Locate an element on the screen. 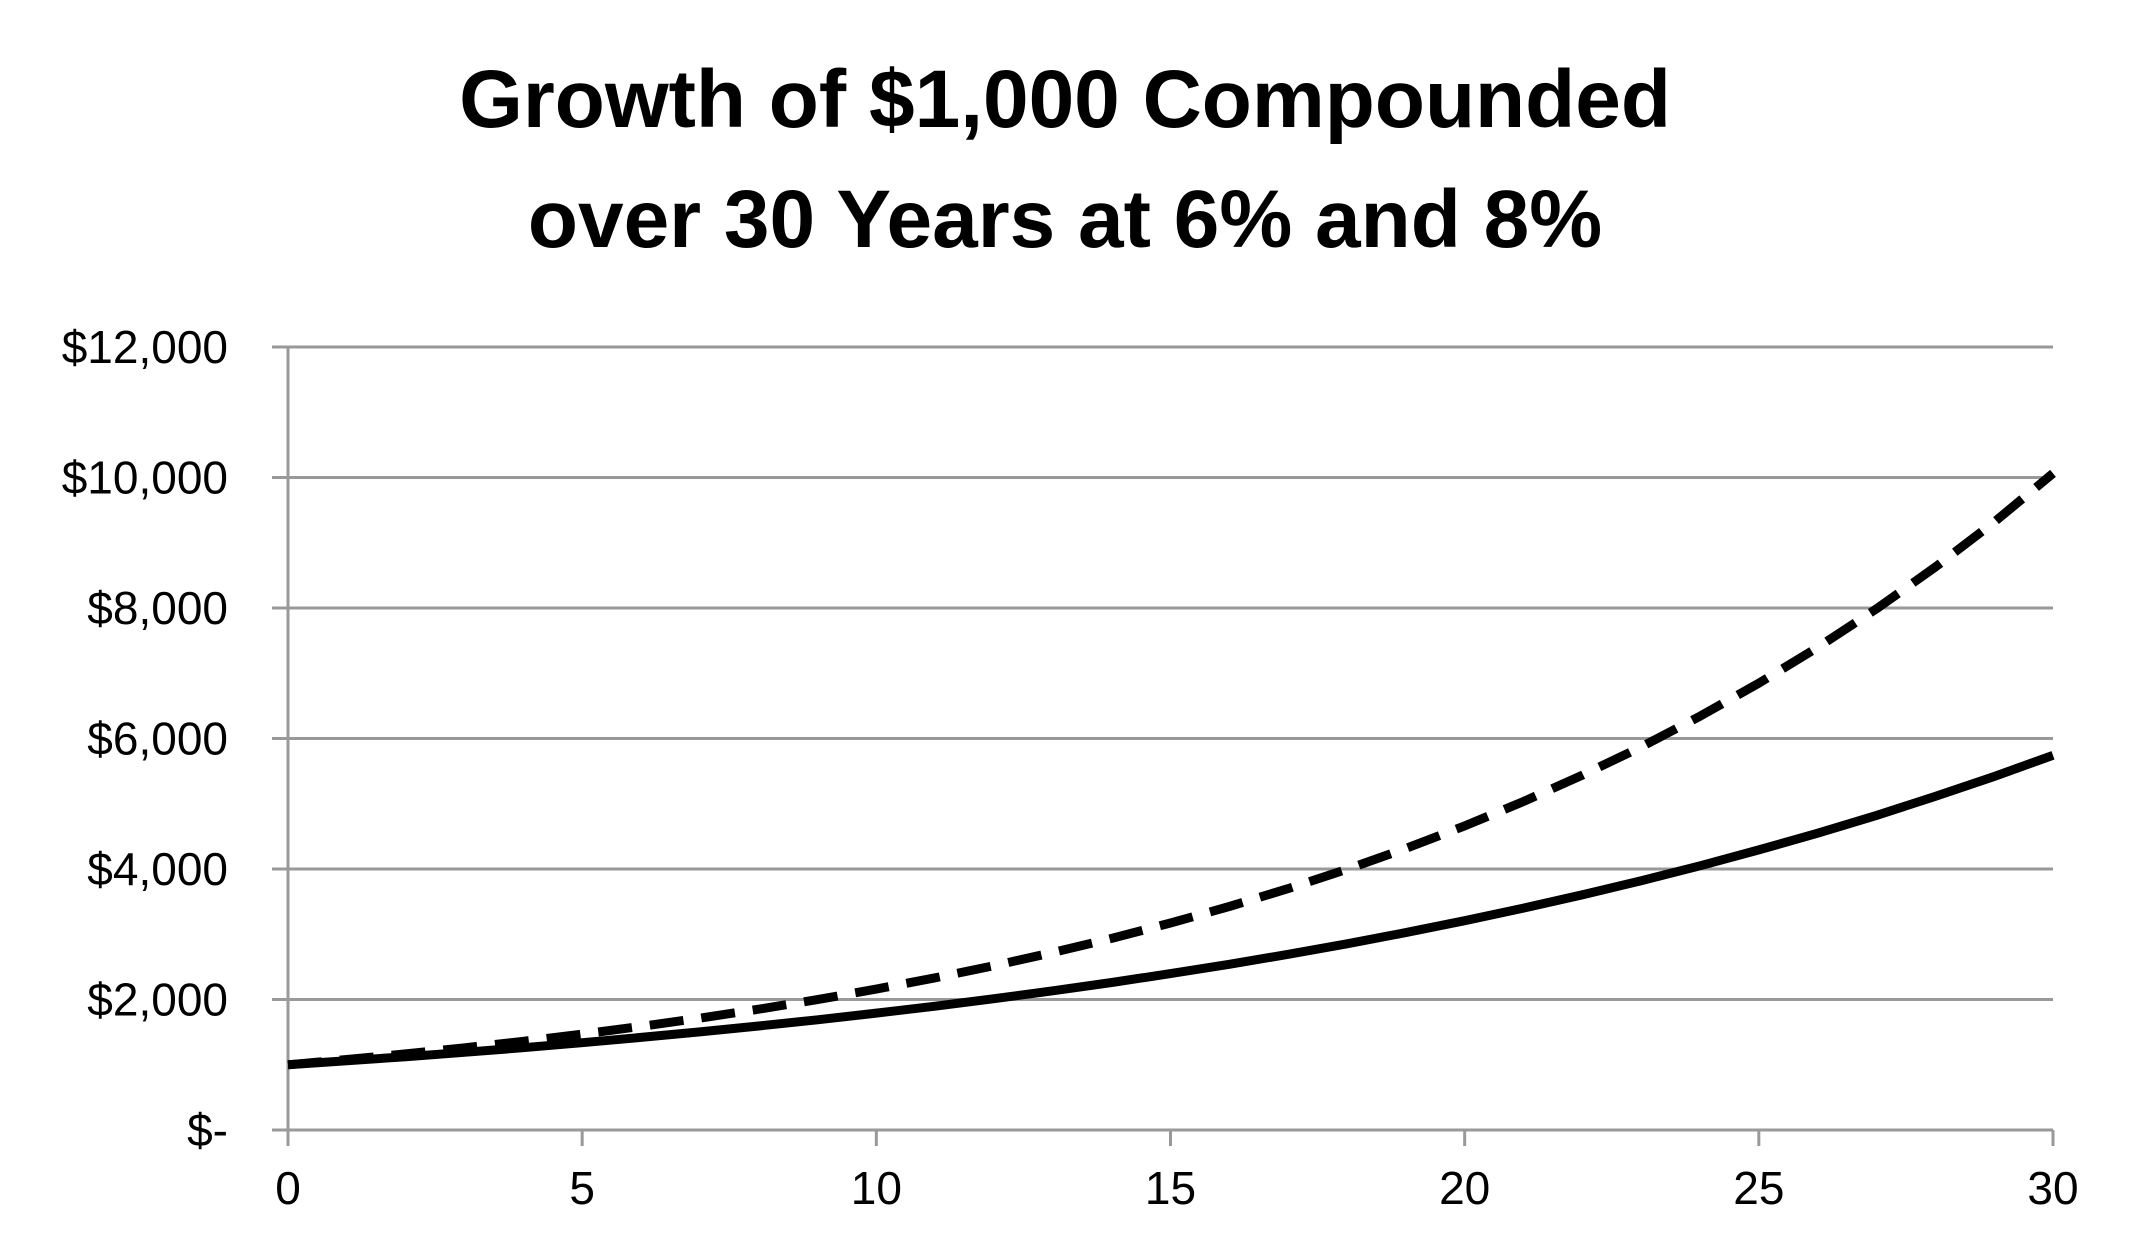 Image resolution: width=2130 pixels, height=1260 pixels. x-tick-label-3: 15 is located at coordinates (1170, 1188).